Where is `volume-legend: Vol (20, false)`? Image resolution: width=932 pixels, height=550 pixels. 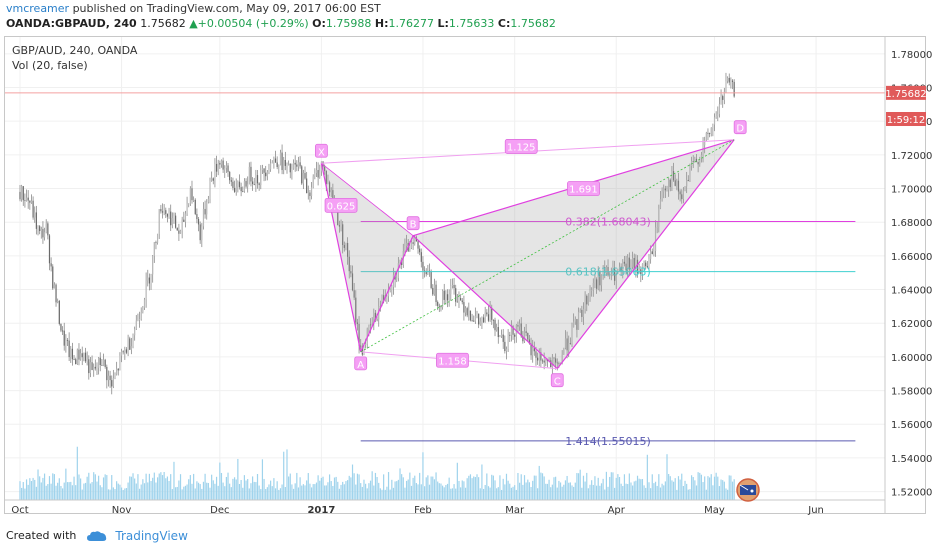 volume-legend: Vol (20, false) is located at coordinates (50, 65).